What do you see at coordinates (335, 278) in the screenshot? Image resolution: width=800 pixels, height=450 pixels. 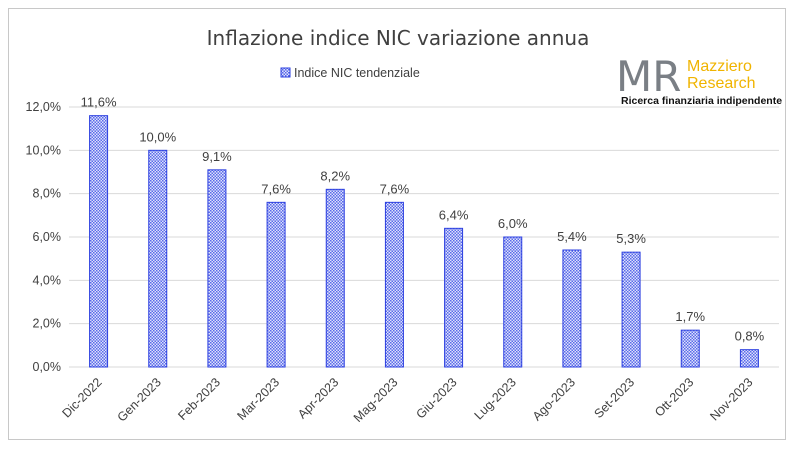 I see `bar-apr-2023` at bounding box center [335, 278].